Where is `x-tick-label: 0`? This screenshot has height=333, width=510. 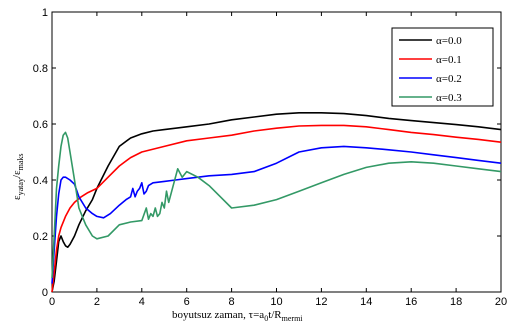
x-tick-label: 0 is located at coordinates (52, 302).